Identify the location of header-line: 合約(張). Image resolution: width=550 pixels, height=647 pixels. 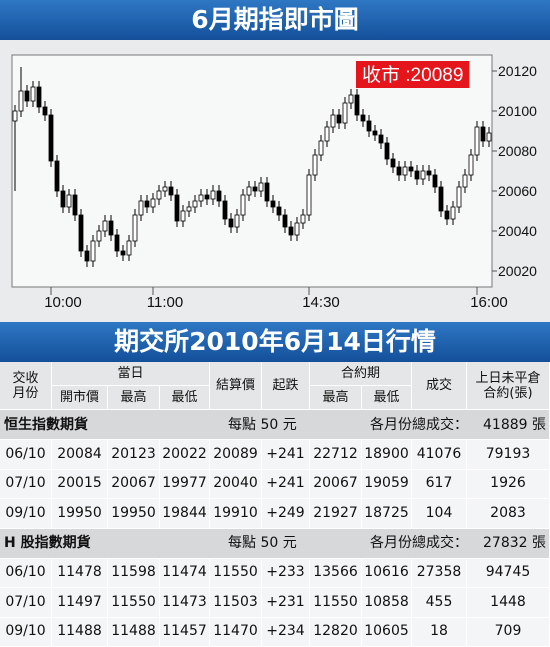
(508, 393).